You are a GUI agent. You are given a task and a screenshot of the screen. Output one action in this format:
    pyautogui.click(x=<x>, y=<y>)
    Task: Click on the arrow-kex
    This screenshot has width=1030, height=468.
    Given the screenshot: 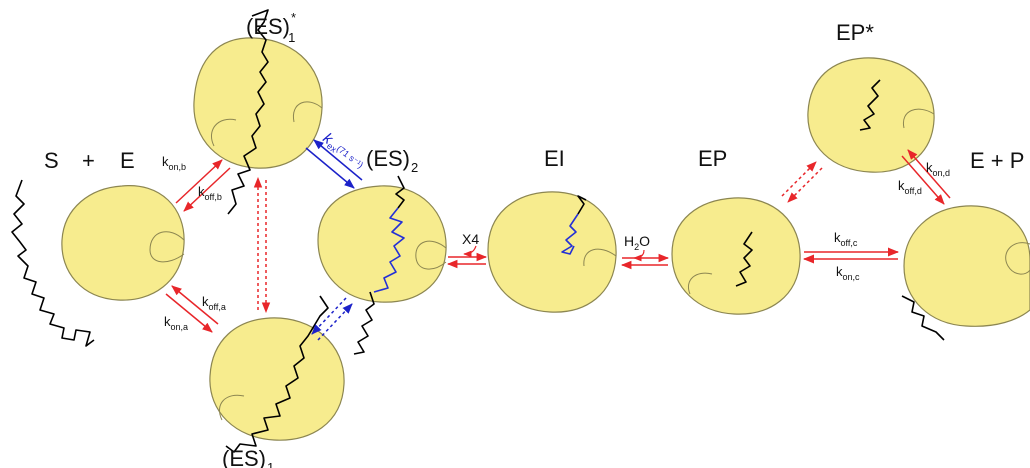 What is the action you would take?
    pyautogui.click(x=334, y=164)
    